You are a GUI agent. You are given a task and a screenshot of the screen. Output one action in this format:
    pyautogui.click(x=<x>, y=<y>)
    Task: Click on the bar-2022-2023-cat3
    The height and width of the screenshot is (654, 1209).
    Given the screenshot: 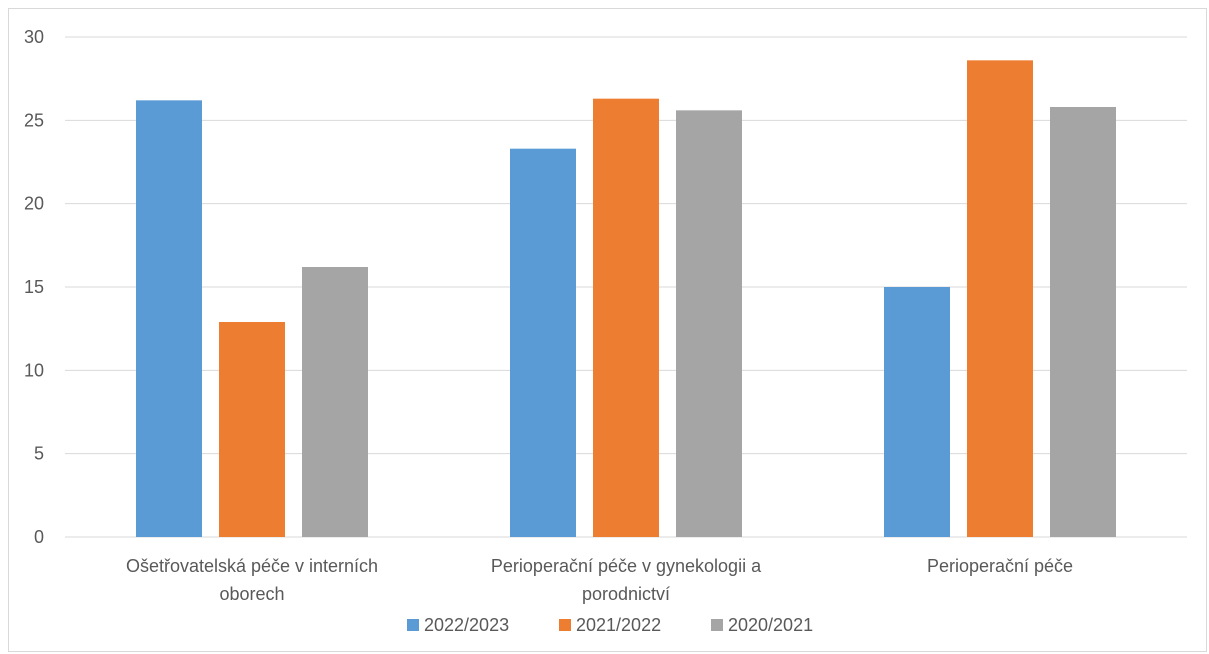 What is the action you would take?
    pyautogui.click(x=917, y=412)
    